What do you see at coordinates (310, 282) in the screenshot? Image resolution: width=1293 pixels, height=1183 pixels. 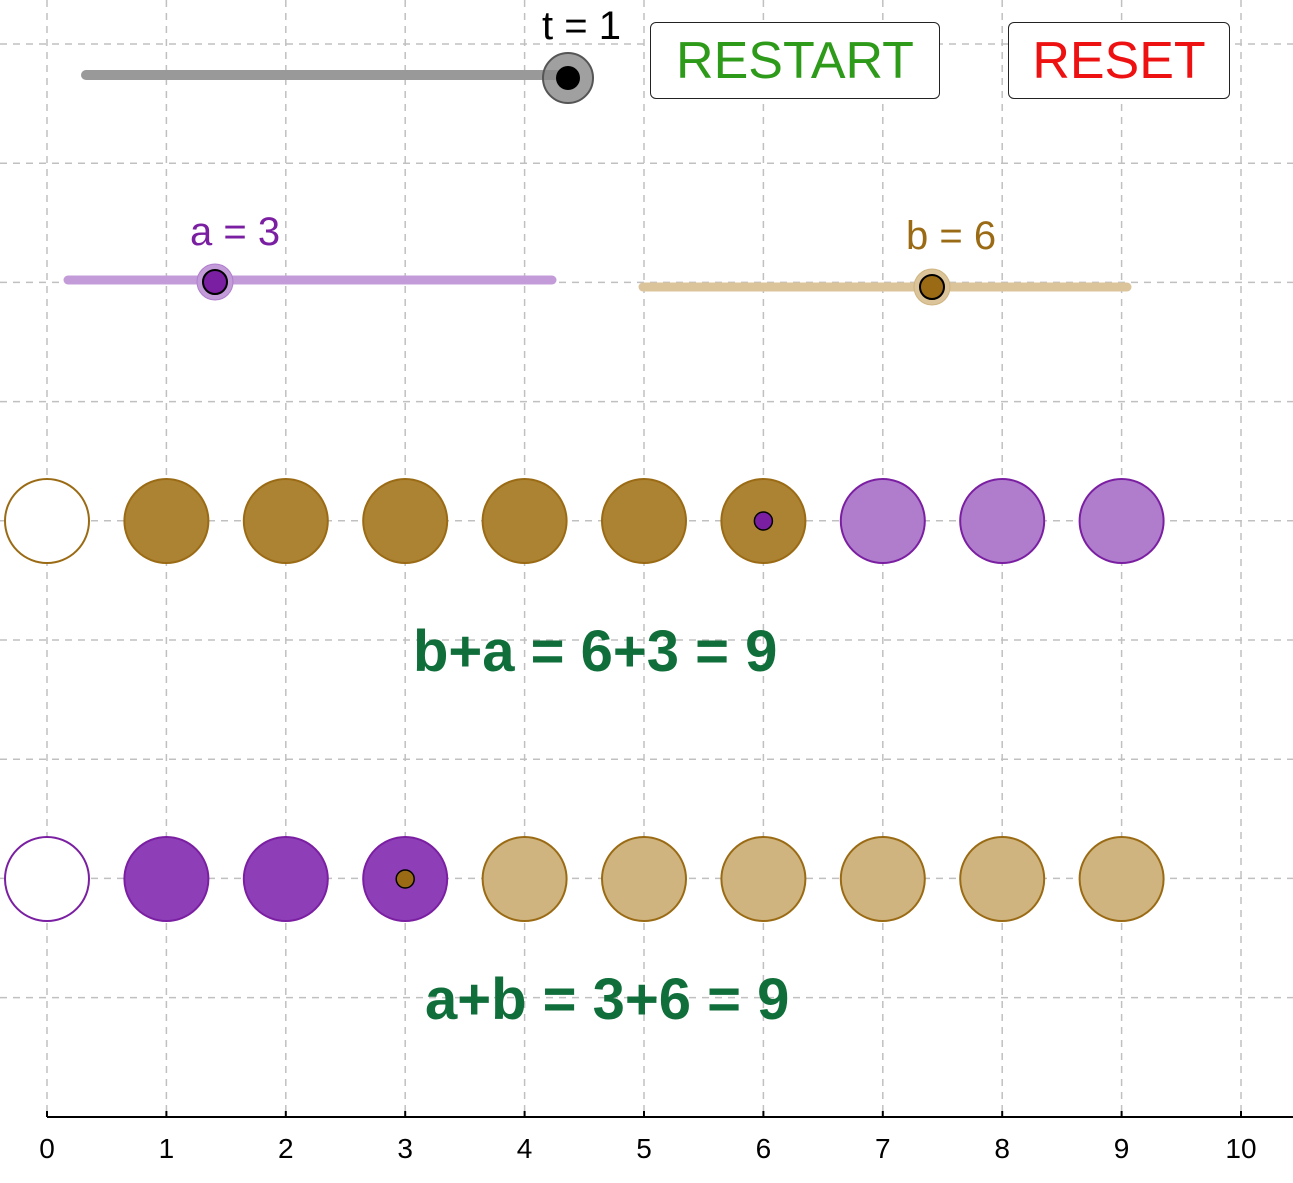 I see `a-slider` at bounding box center [310, 282].